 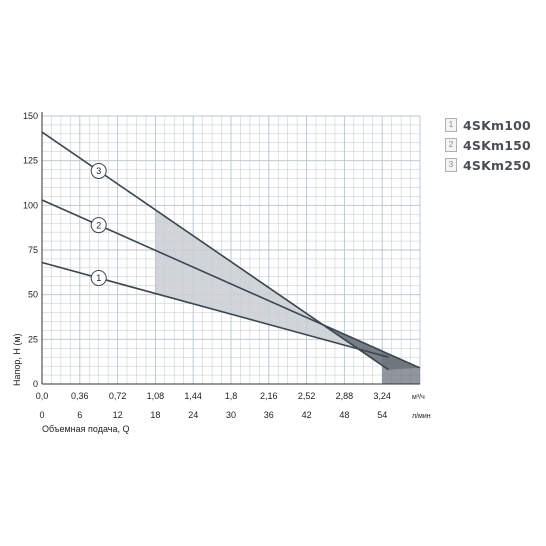 I want to click on y-axis-label: Напор, Н (м), so click(x=17, y=359).